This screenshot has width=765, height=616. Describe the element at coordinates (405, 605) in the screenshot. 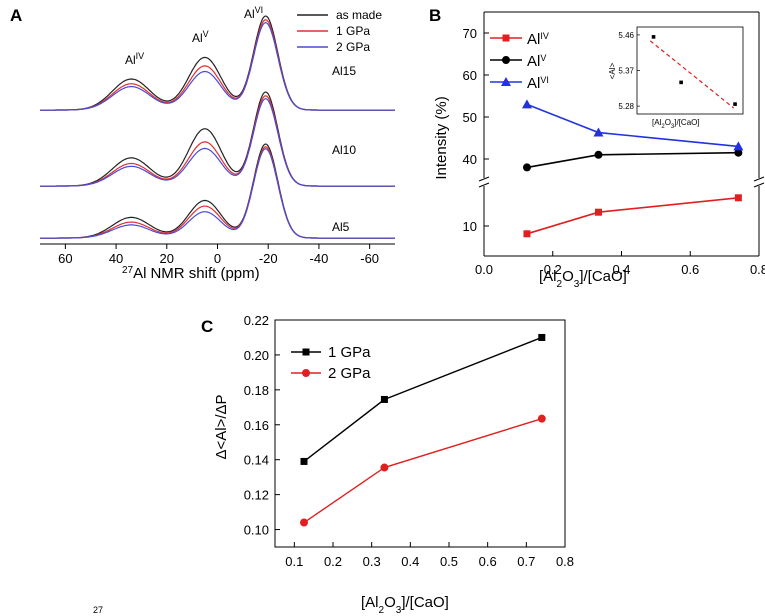

I see `panel-c-xlabel: [Al2O3]/[CaO]` at that location.